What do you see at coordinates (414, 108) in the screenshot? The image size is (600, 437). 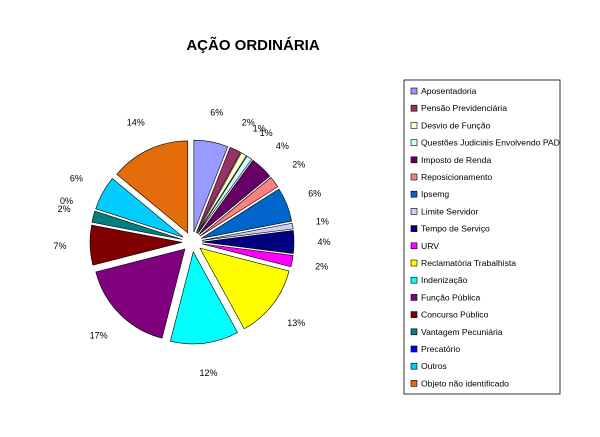 I see `legend-swatch-pensao-previdenciaria` at bounding box center [414, 108].